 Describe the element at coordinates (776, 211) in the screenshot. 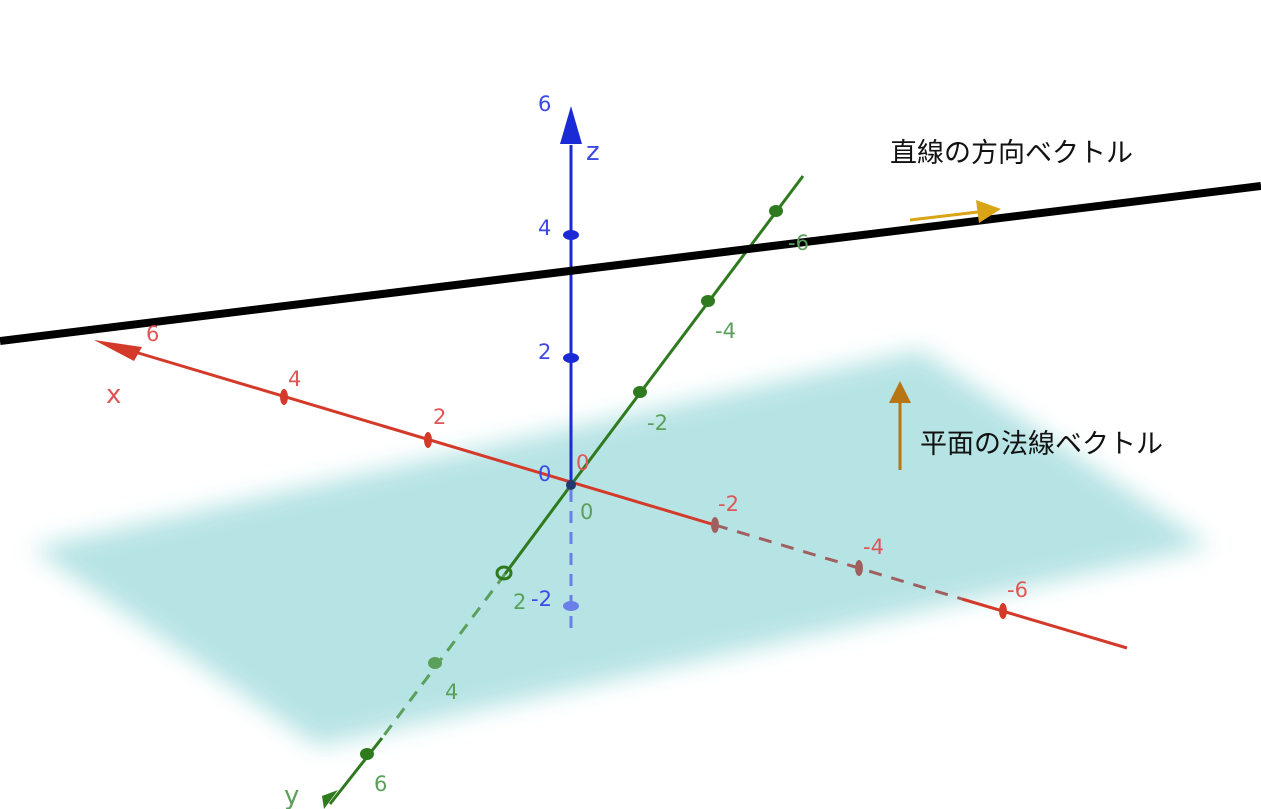

I see `y-tick-neg6` at that location.